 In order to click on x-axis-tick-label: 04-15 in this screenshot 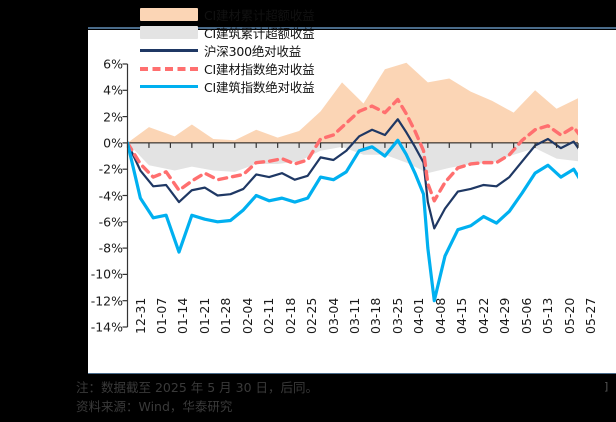, I will do `click(462, 315)`.